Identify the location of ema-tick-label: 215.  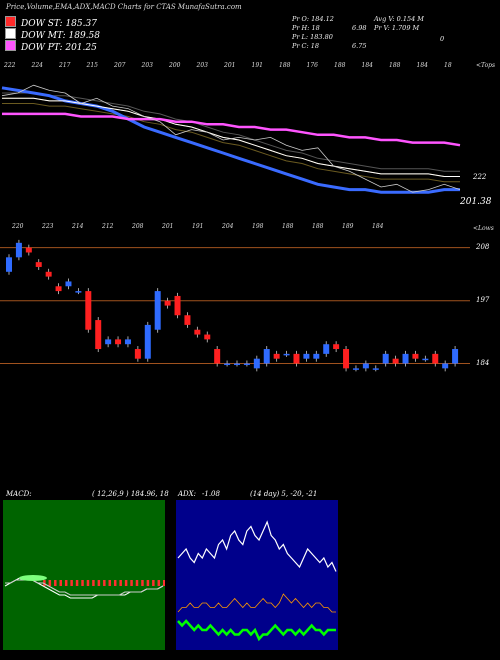
(92, 65).